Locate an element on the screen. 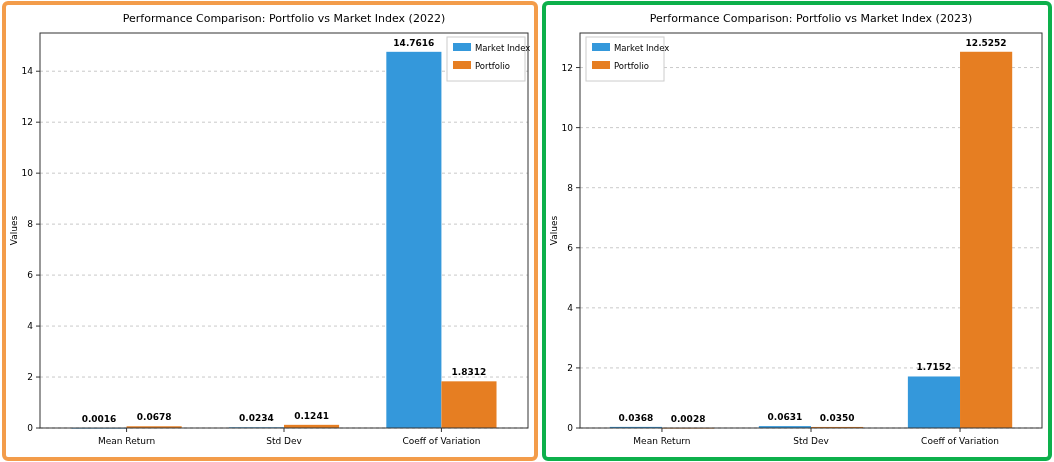  data-label: 0.0350 is located at coordinates (837, 417).